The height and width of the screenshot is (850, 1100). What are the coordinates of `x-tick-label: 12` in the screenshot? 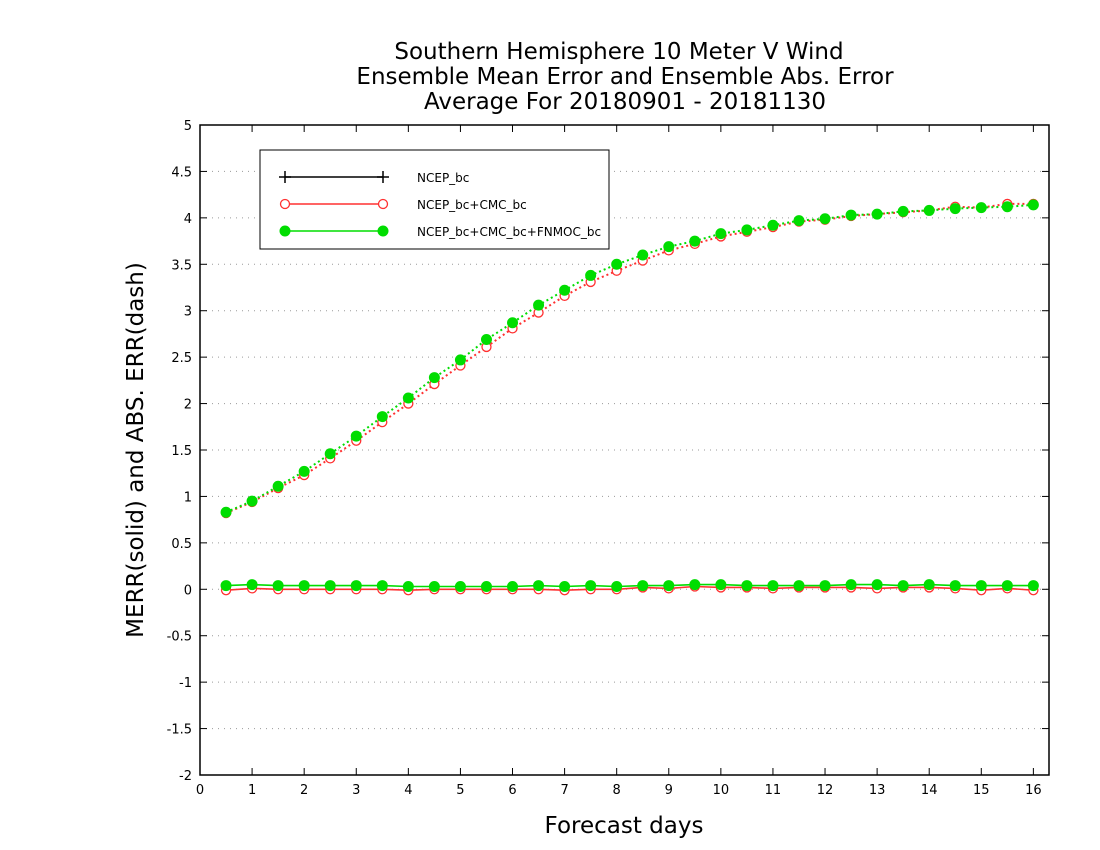 It's located at (825, 790).